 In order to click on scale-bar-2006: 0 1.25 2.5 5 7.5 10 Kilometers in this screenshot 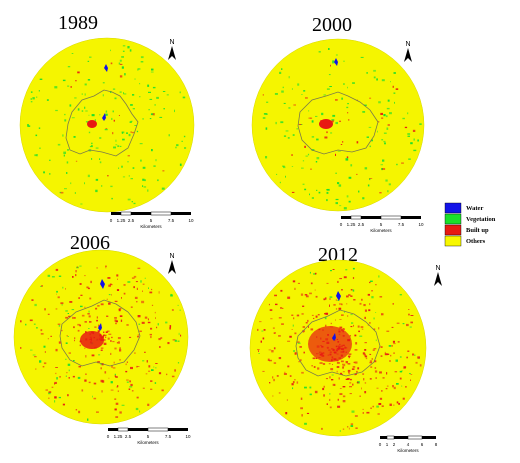, I will do `click(149, 436)`.